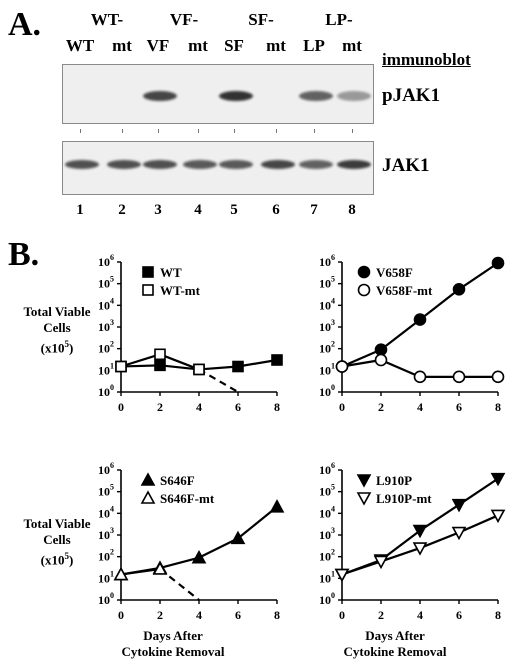 Image resolution: width=514 pixels, height=670 pixels. What do you see at coordinates (107, 19) in the screenshot?
I see `top-label: WT-` at bounding box center [107, 19].